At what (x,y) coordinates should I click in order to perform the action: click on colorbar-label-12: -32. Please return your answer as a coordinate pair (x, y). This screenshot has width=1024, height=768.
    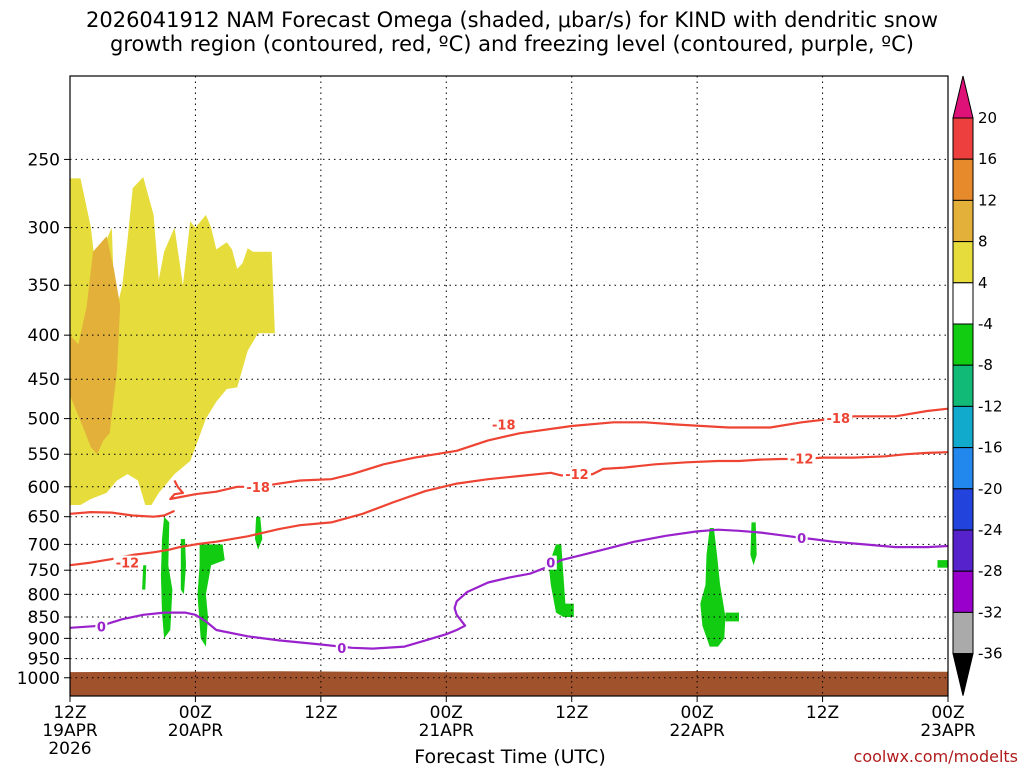
    Looking at the image, I should click on (990, 612).